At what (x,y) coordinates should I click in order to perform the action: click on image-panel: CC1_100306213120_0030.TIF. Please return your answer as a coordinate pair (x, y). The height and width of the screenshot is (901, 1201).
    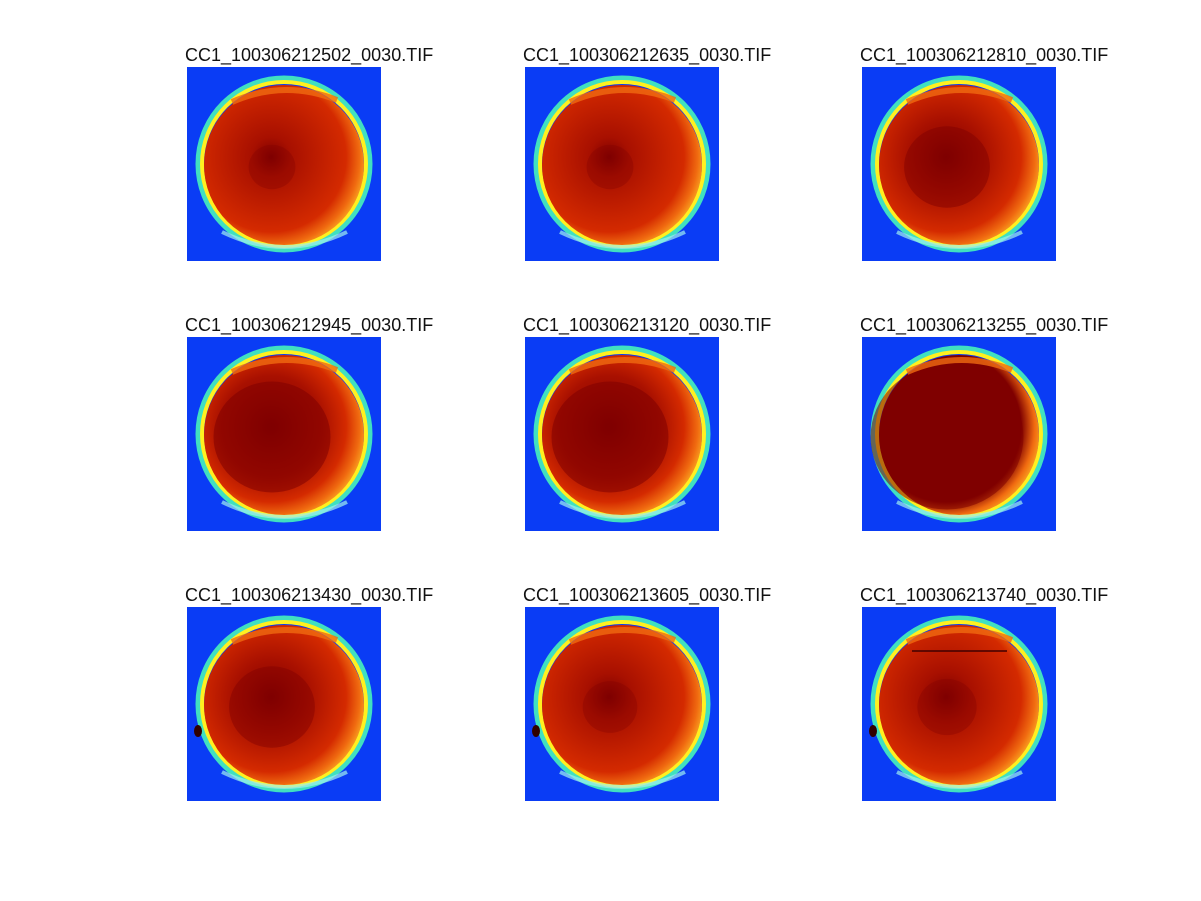
    Looking at the image, I should click on (649, 435).